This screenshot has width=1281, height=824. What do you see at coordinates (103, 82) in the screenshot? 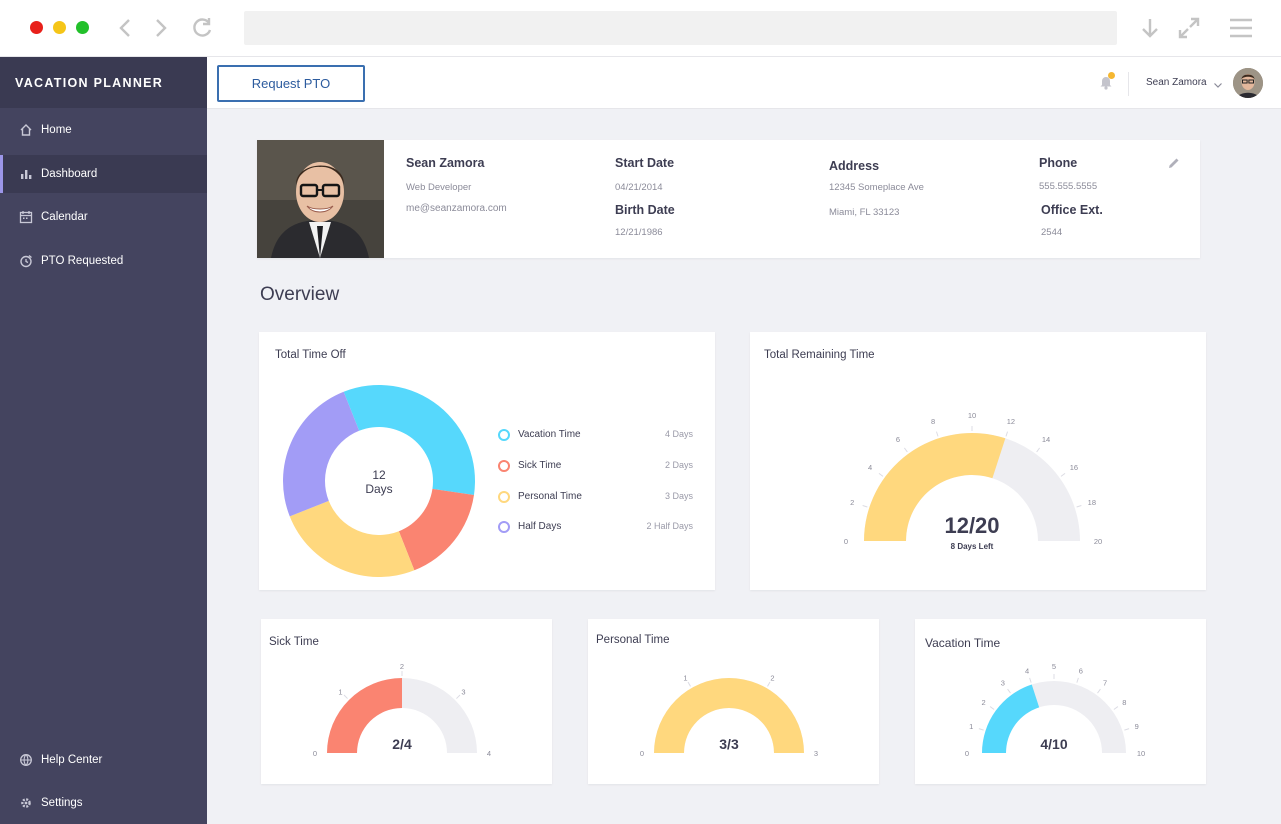
I see `app-title: VACATION PLANNER` at bounding box center [103, 82].